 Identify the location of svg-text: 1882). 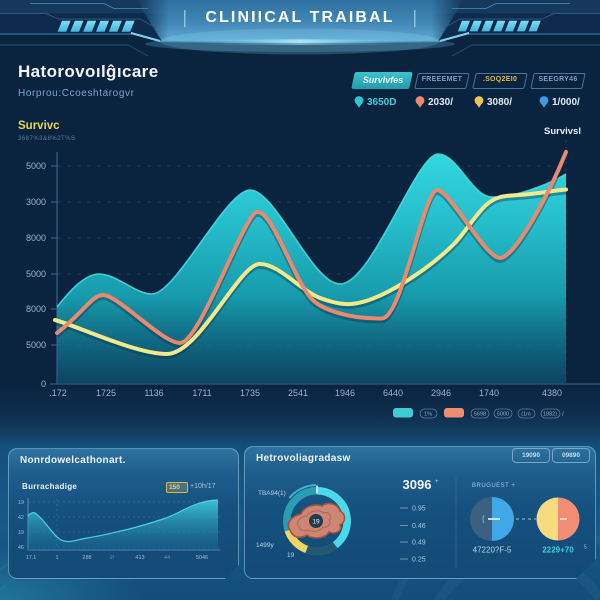
(550, 415).